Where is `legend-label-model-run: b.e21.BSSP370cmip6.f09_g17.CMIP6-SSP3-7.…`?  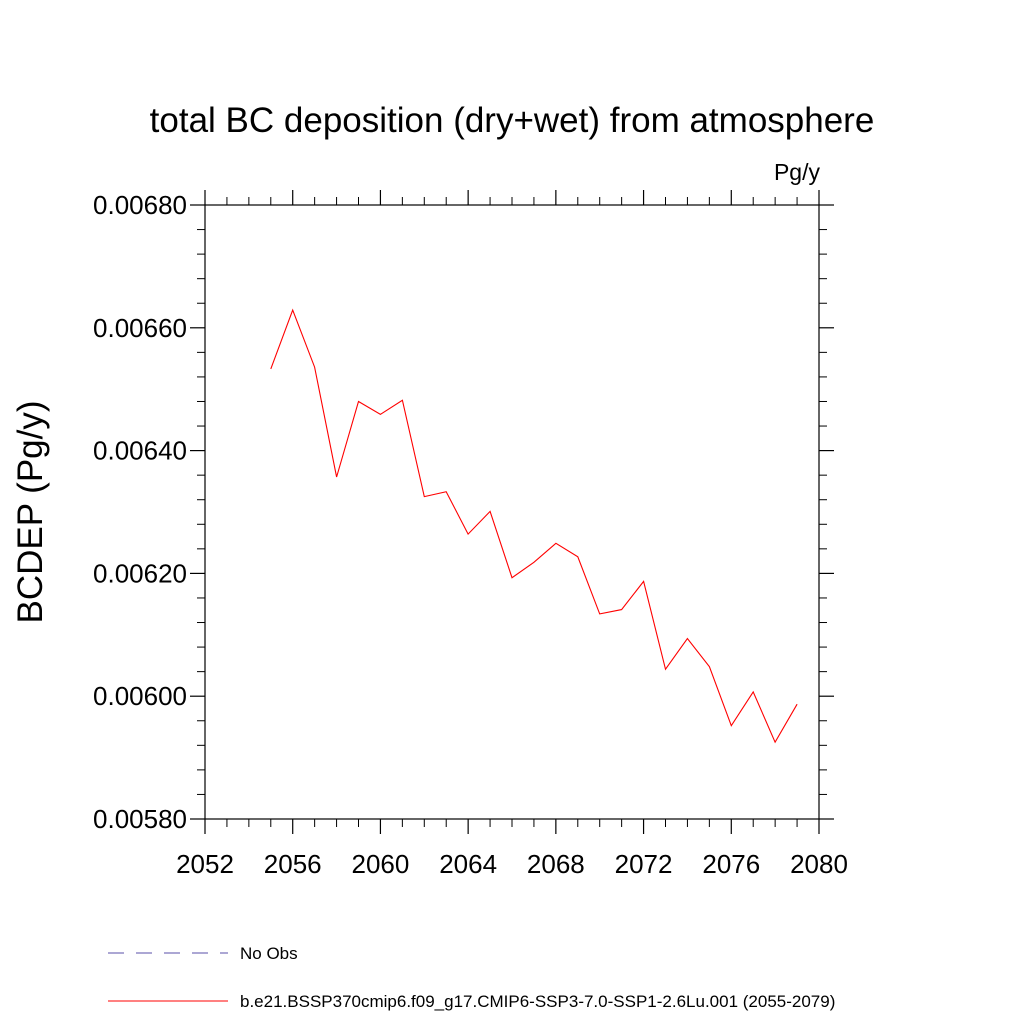 legend-label-model-run: b.e21.BSSP370cmip6.f09_g17.CMIP6-SSP3-7.… is located at coordinates (537, 1001).